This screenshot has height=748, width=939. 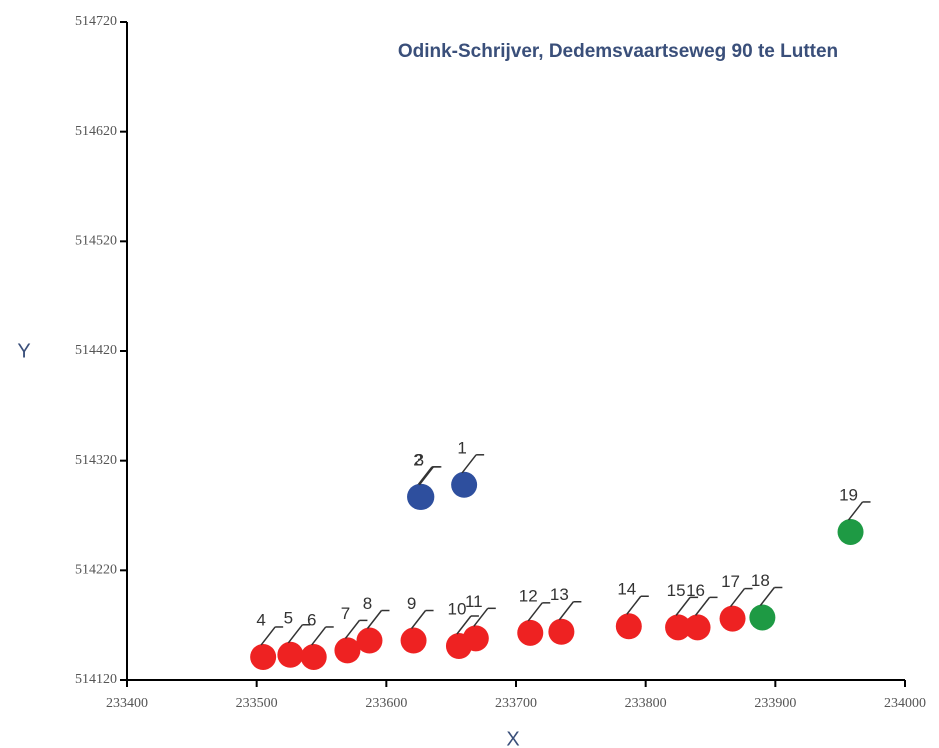 I want to click on y-axis-label: Y, so click(x=23, y=351).